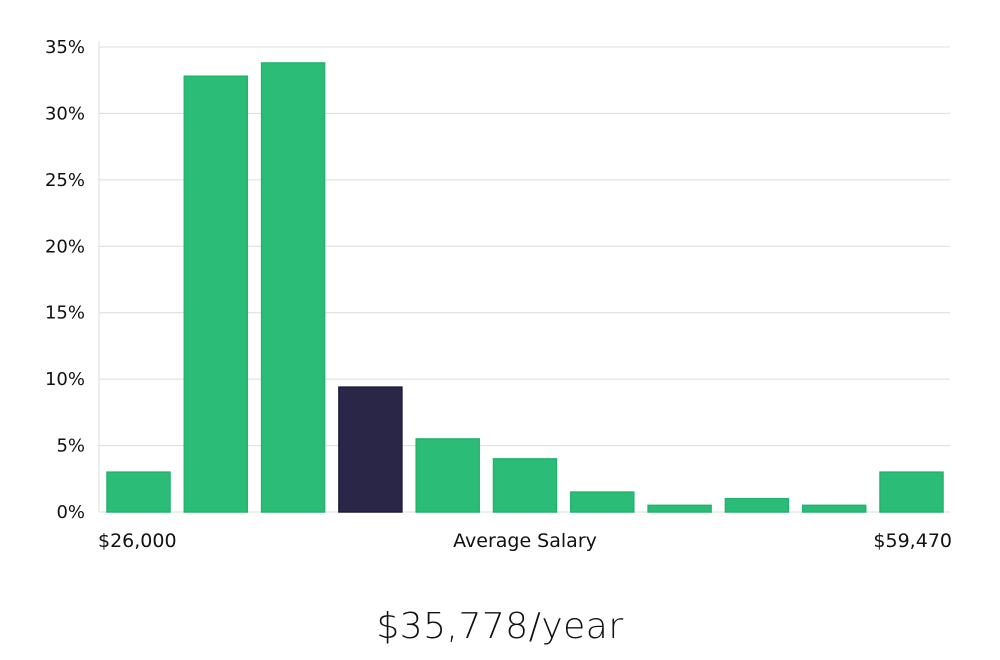  What do you see at coordinates (137, 541) in the screenshot?
I see `x-min-label: $26,000` at bounding box center [137, 541].